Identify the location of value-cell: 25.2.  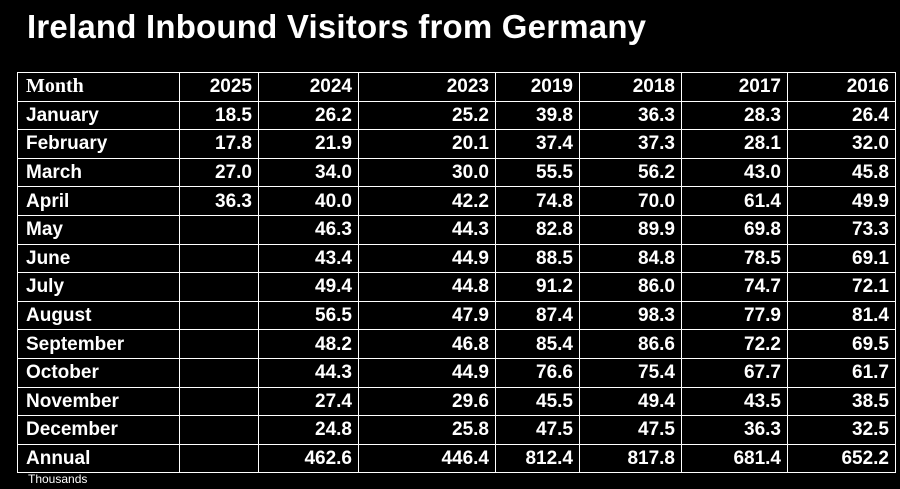
(427, 115).